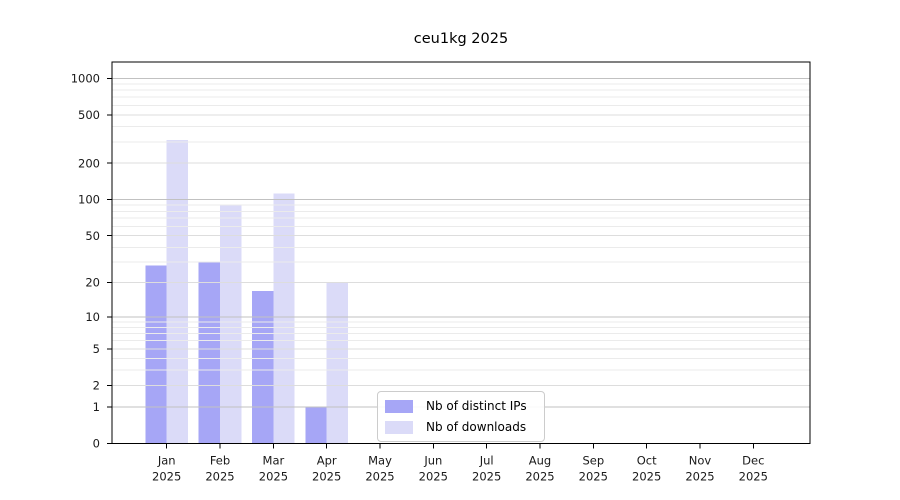 The image size is (900, 500). What do you see at coordinates (220, 461) in the screenshot?
I see `x-tick-label-month-feb: Feb` at bounding box center [220, 461].